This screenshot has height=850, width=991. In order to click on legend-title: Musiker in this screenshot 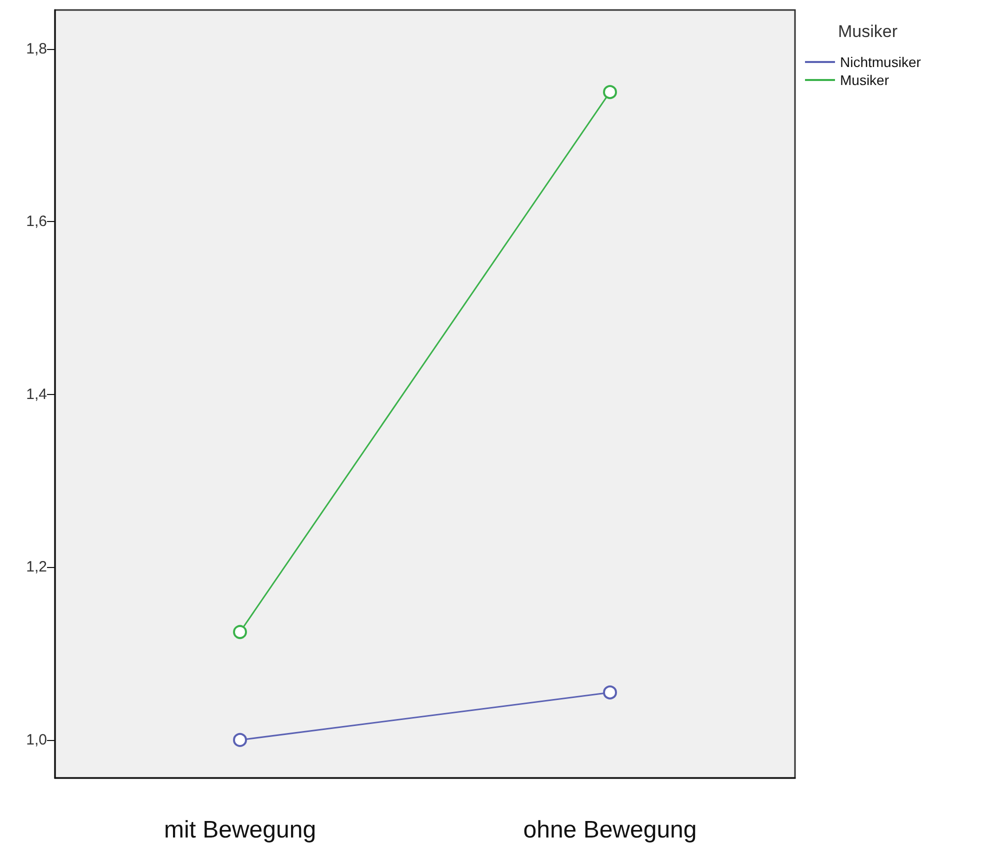, I will do `click(868, 32)`.